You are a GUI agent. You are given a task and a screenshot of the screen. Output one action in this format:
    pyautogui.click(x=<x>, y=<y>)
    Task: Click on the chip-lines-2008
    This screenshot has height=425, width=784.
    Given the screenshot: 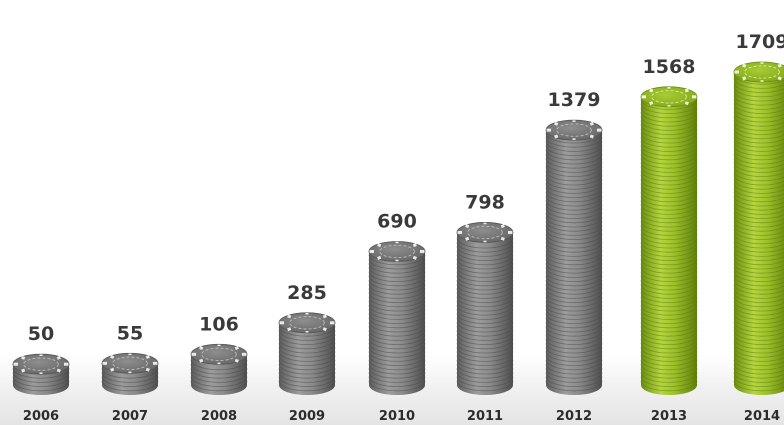 What is the action you would take?
    pyautogui.click(x=219, y=375)
    